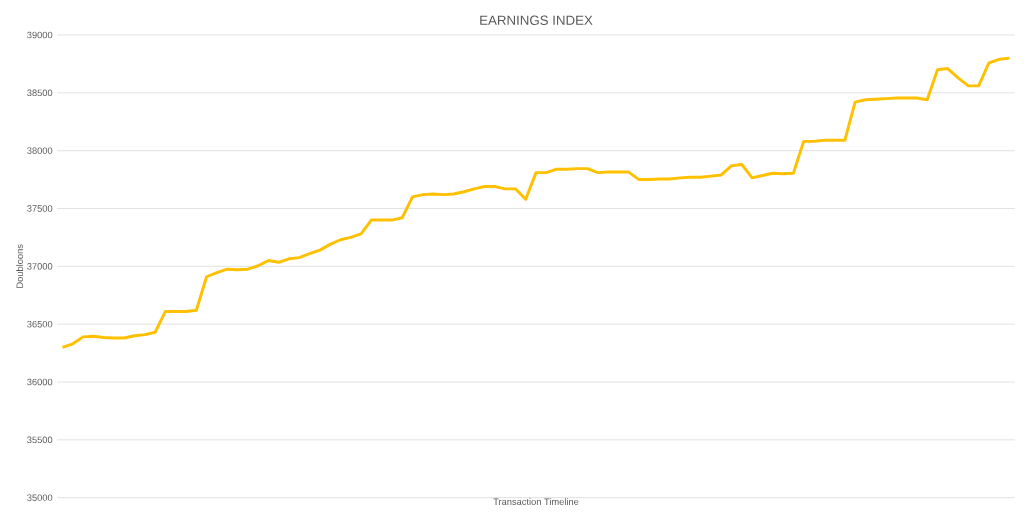 The width and height of the screenshot is (1024, 523). Describe the element at coordinates (40, 324) in the screenshot. I see `y-tick-label: 36500` at that location.